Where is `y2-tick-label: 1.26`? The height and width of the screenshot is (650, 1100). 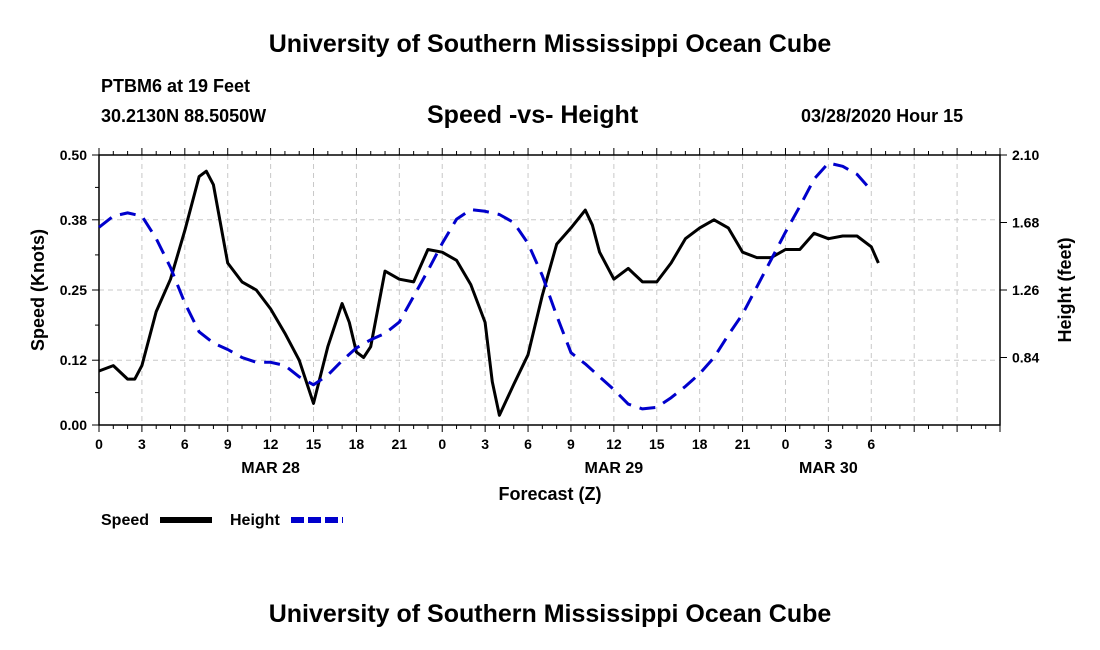
y2-tick-label: 1.26 is located at coordinates (1025, 290).